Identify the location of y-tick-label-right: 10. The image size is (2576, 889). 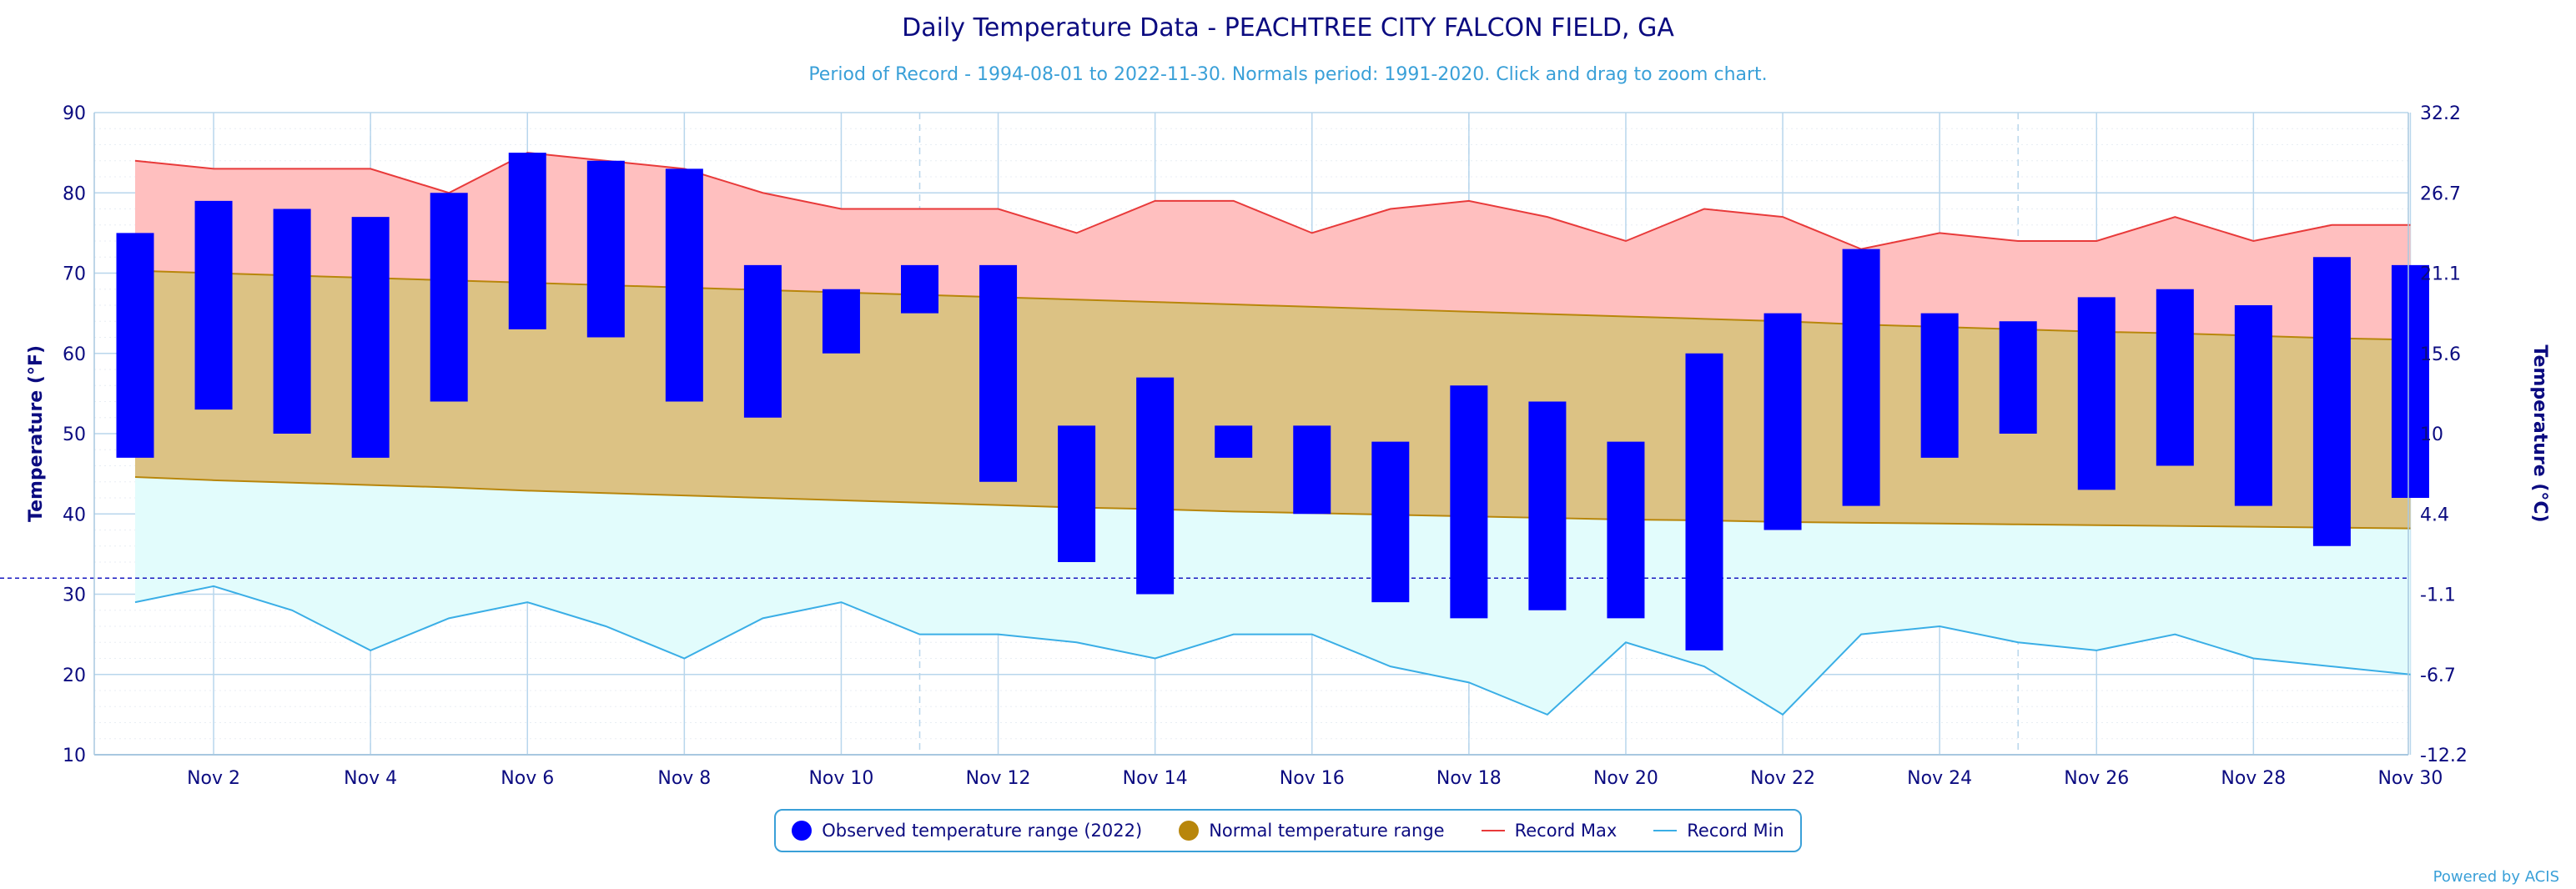
(2431, 434).